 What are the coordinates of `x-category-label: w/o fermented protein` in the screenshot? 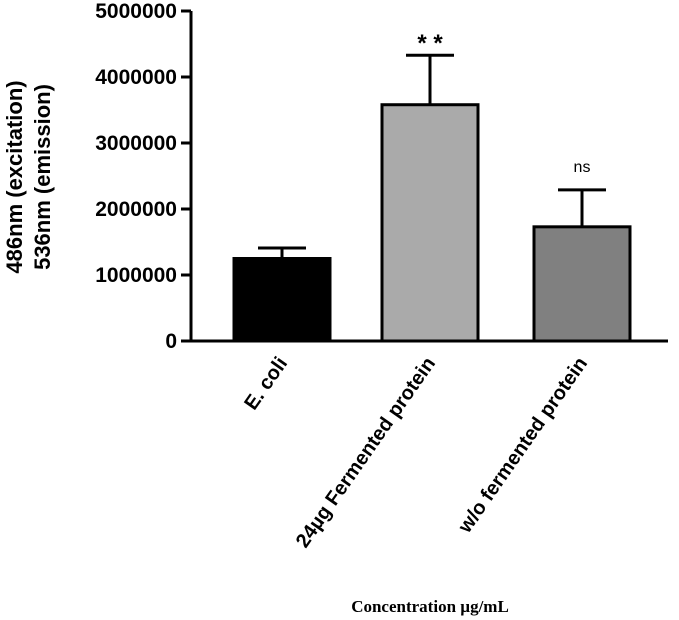 It's located at (523, 445).